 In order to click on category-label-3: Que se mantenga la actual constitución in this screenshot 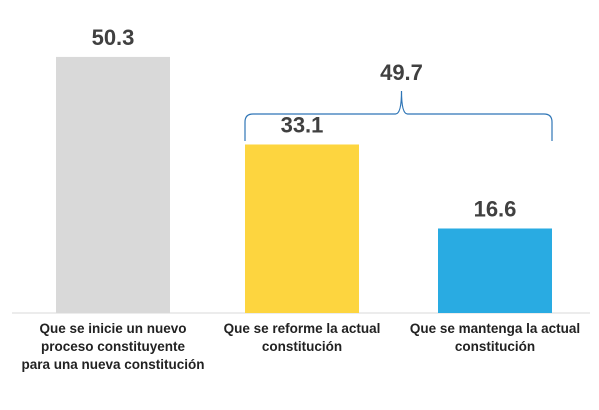, I will do `click(495, 338)`.